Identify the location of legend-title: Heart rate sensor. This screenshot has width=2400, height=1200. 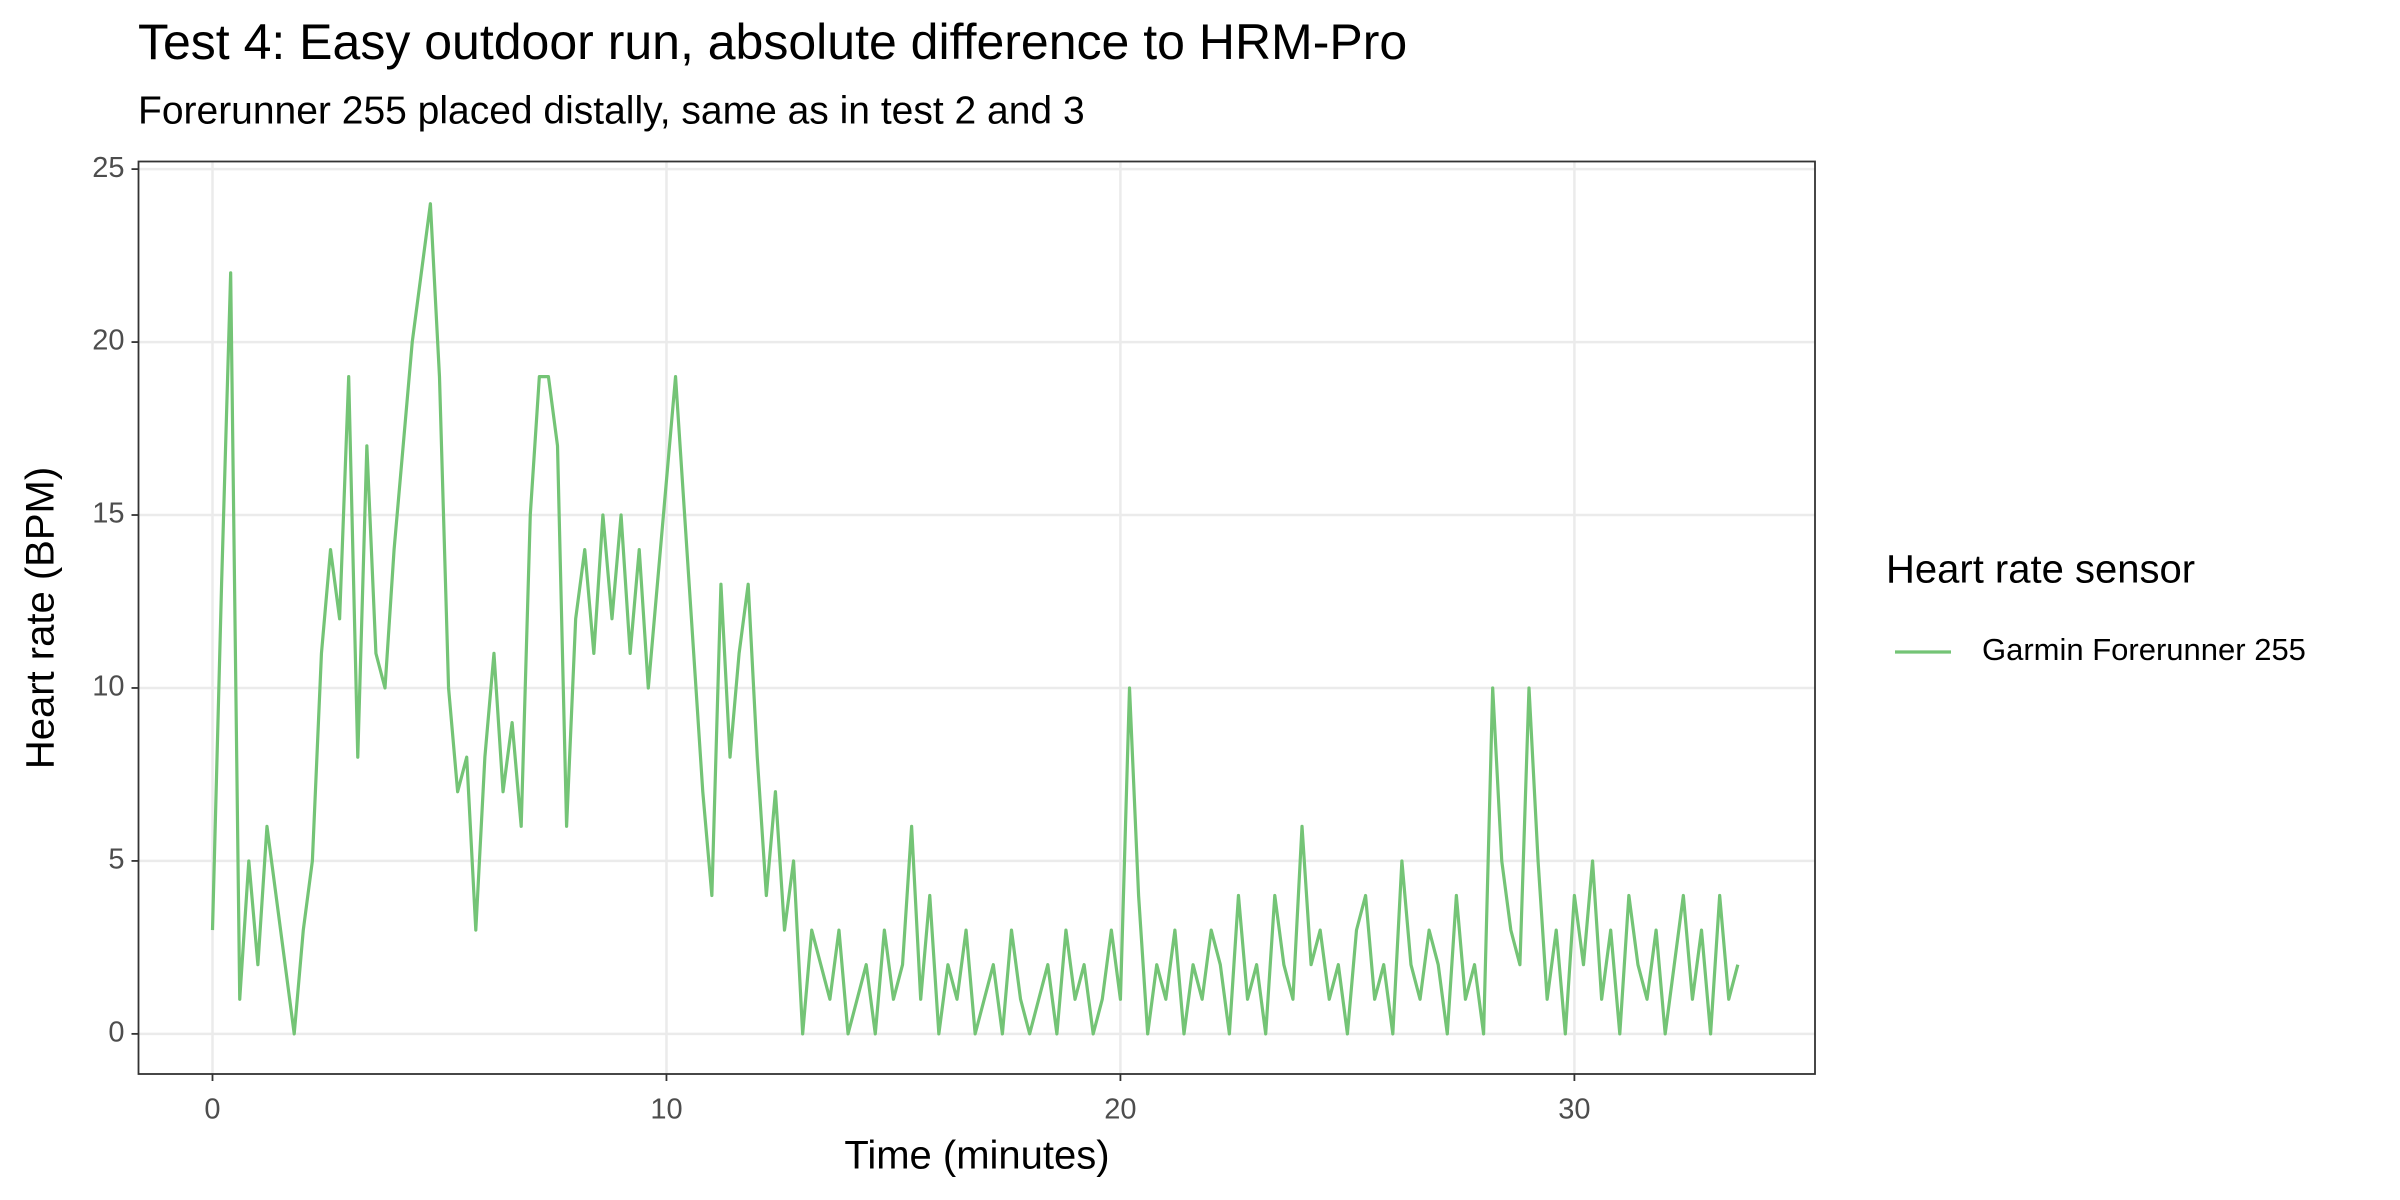
(2040, 570).